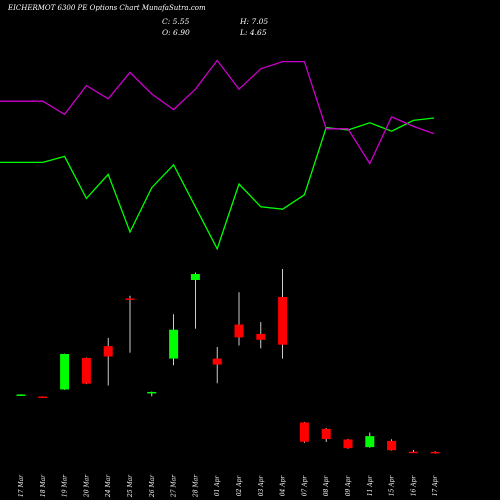  What do you see at coordinates (195, 486) in the screenshot?
I see `x-tick-label: 28 Mar` at bounding box center [195, 486].